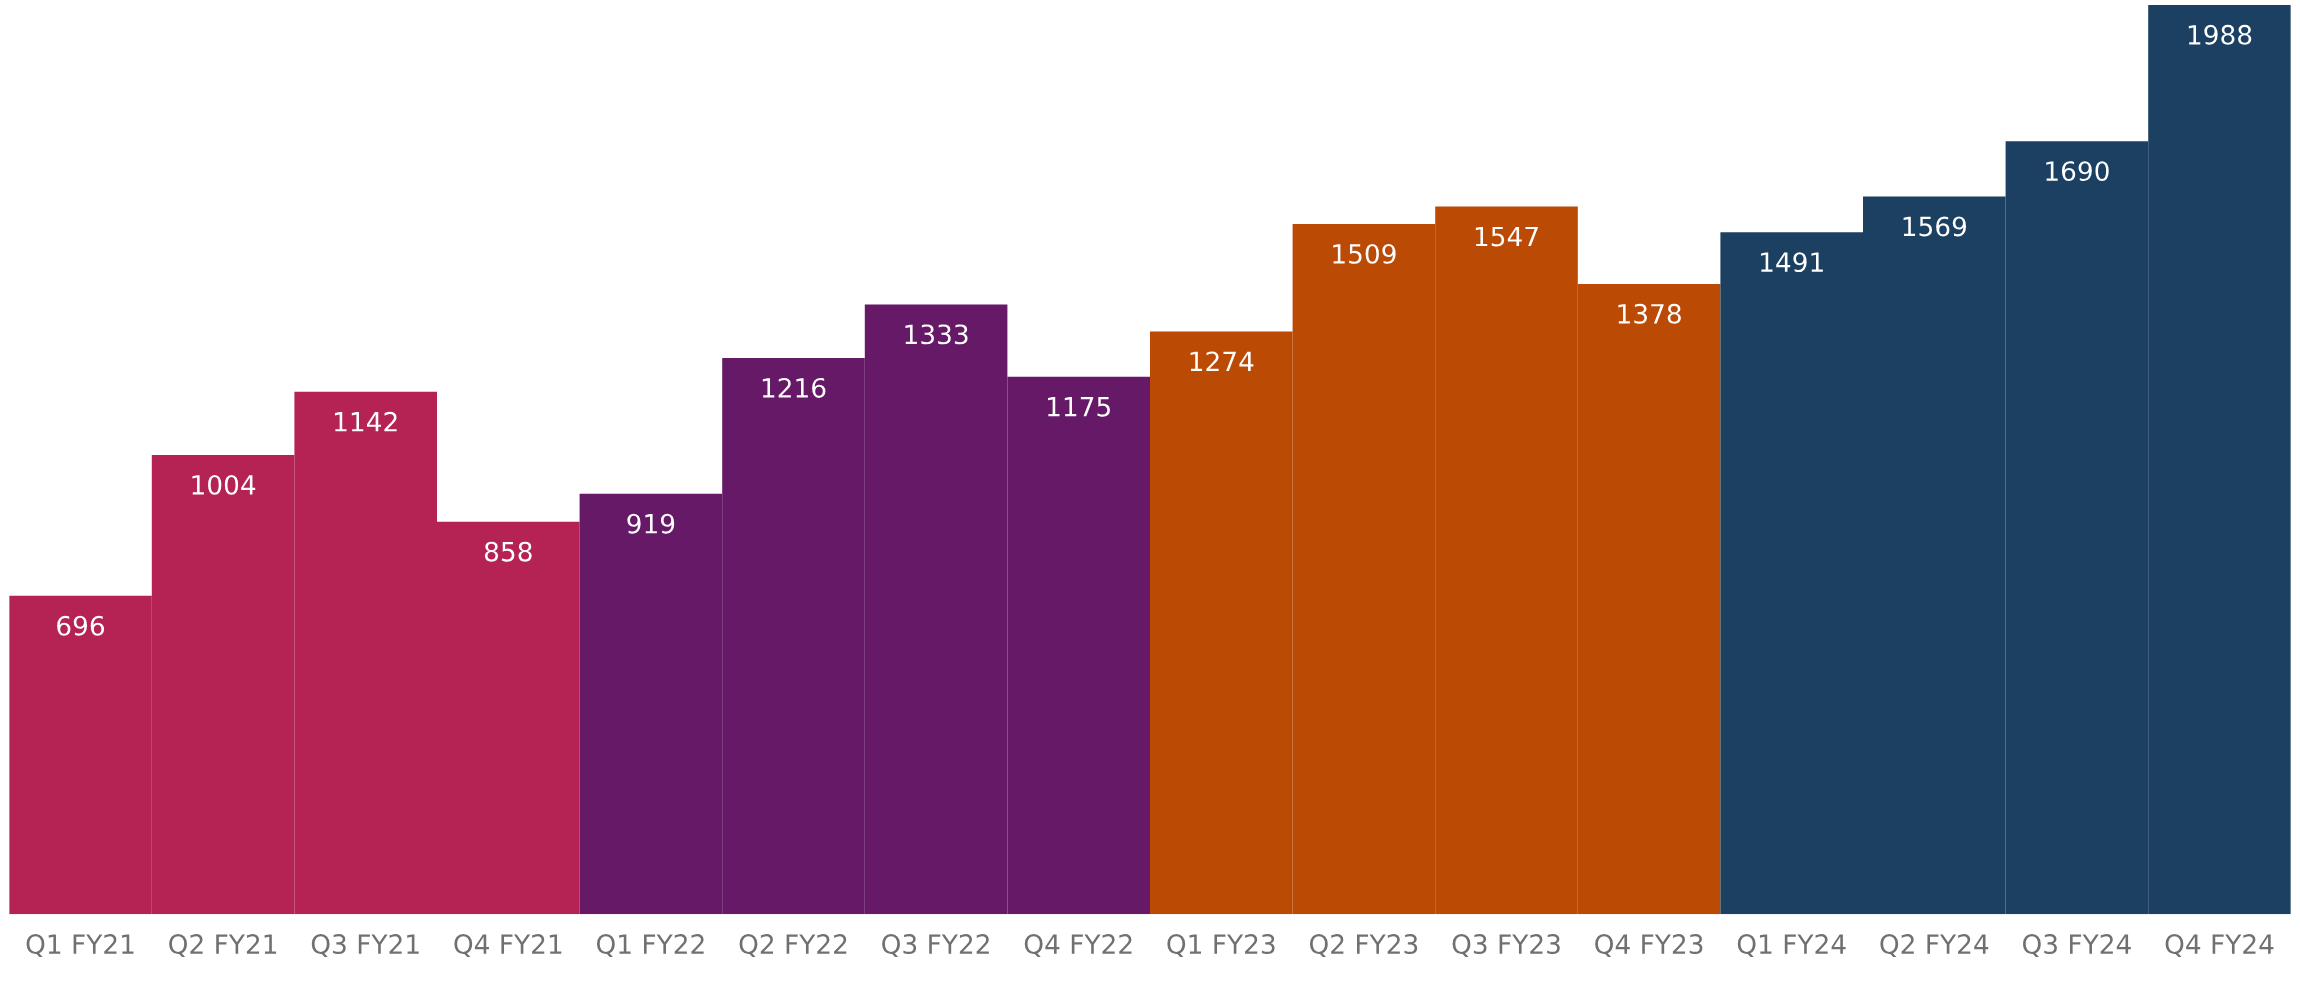  What do you see at coordinates (650, 946) in the screenshot?
I see `x-tick-label: Q1 FY22` at bounding box center [650, 946].